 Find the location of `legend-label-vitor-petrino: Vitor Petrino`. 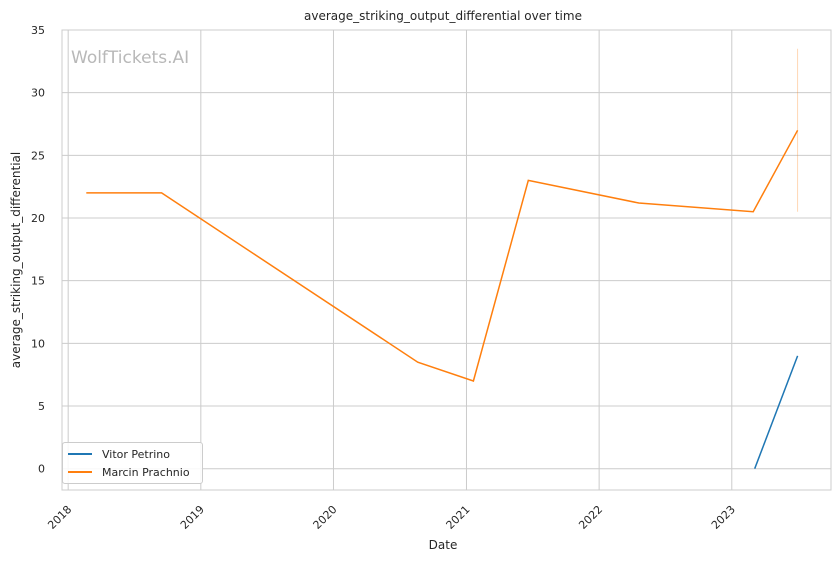

legend-label-vitor-petrino: Vitor Petrino is located at coordinates (136, 454).